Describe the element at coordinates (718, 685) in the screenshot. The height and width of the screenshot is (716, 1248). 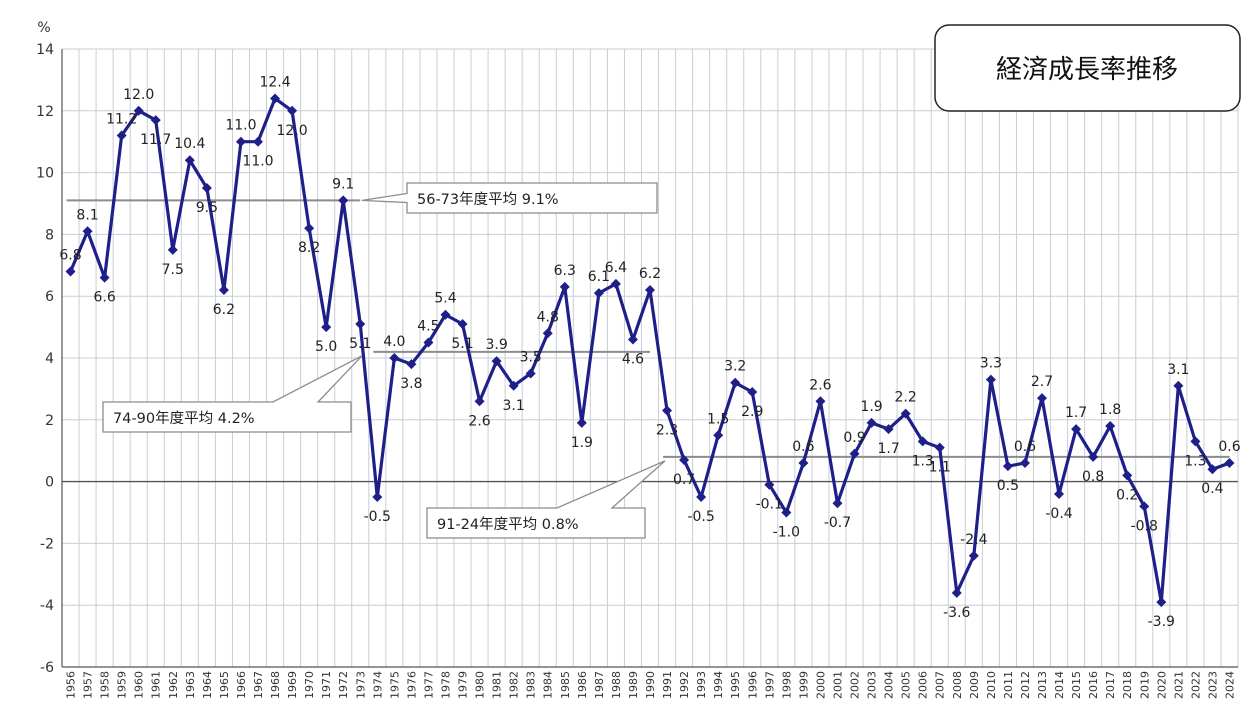
I see `x-tick-label: 1994` at that location.